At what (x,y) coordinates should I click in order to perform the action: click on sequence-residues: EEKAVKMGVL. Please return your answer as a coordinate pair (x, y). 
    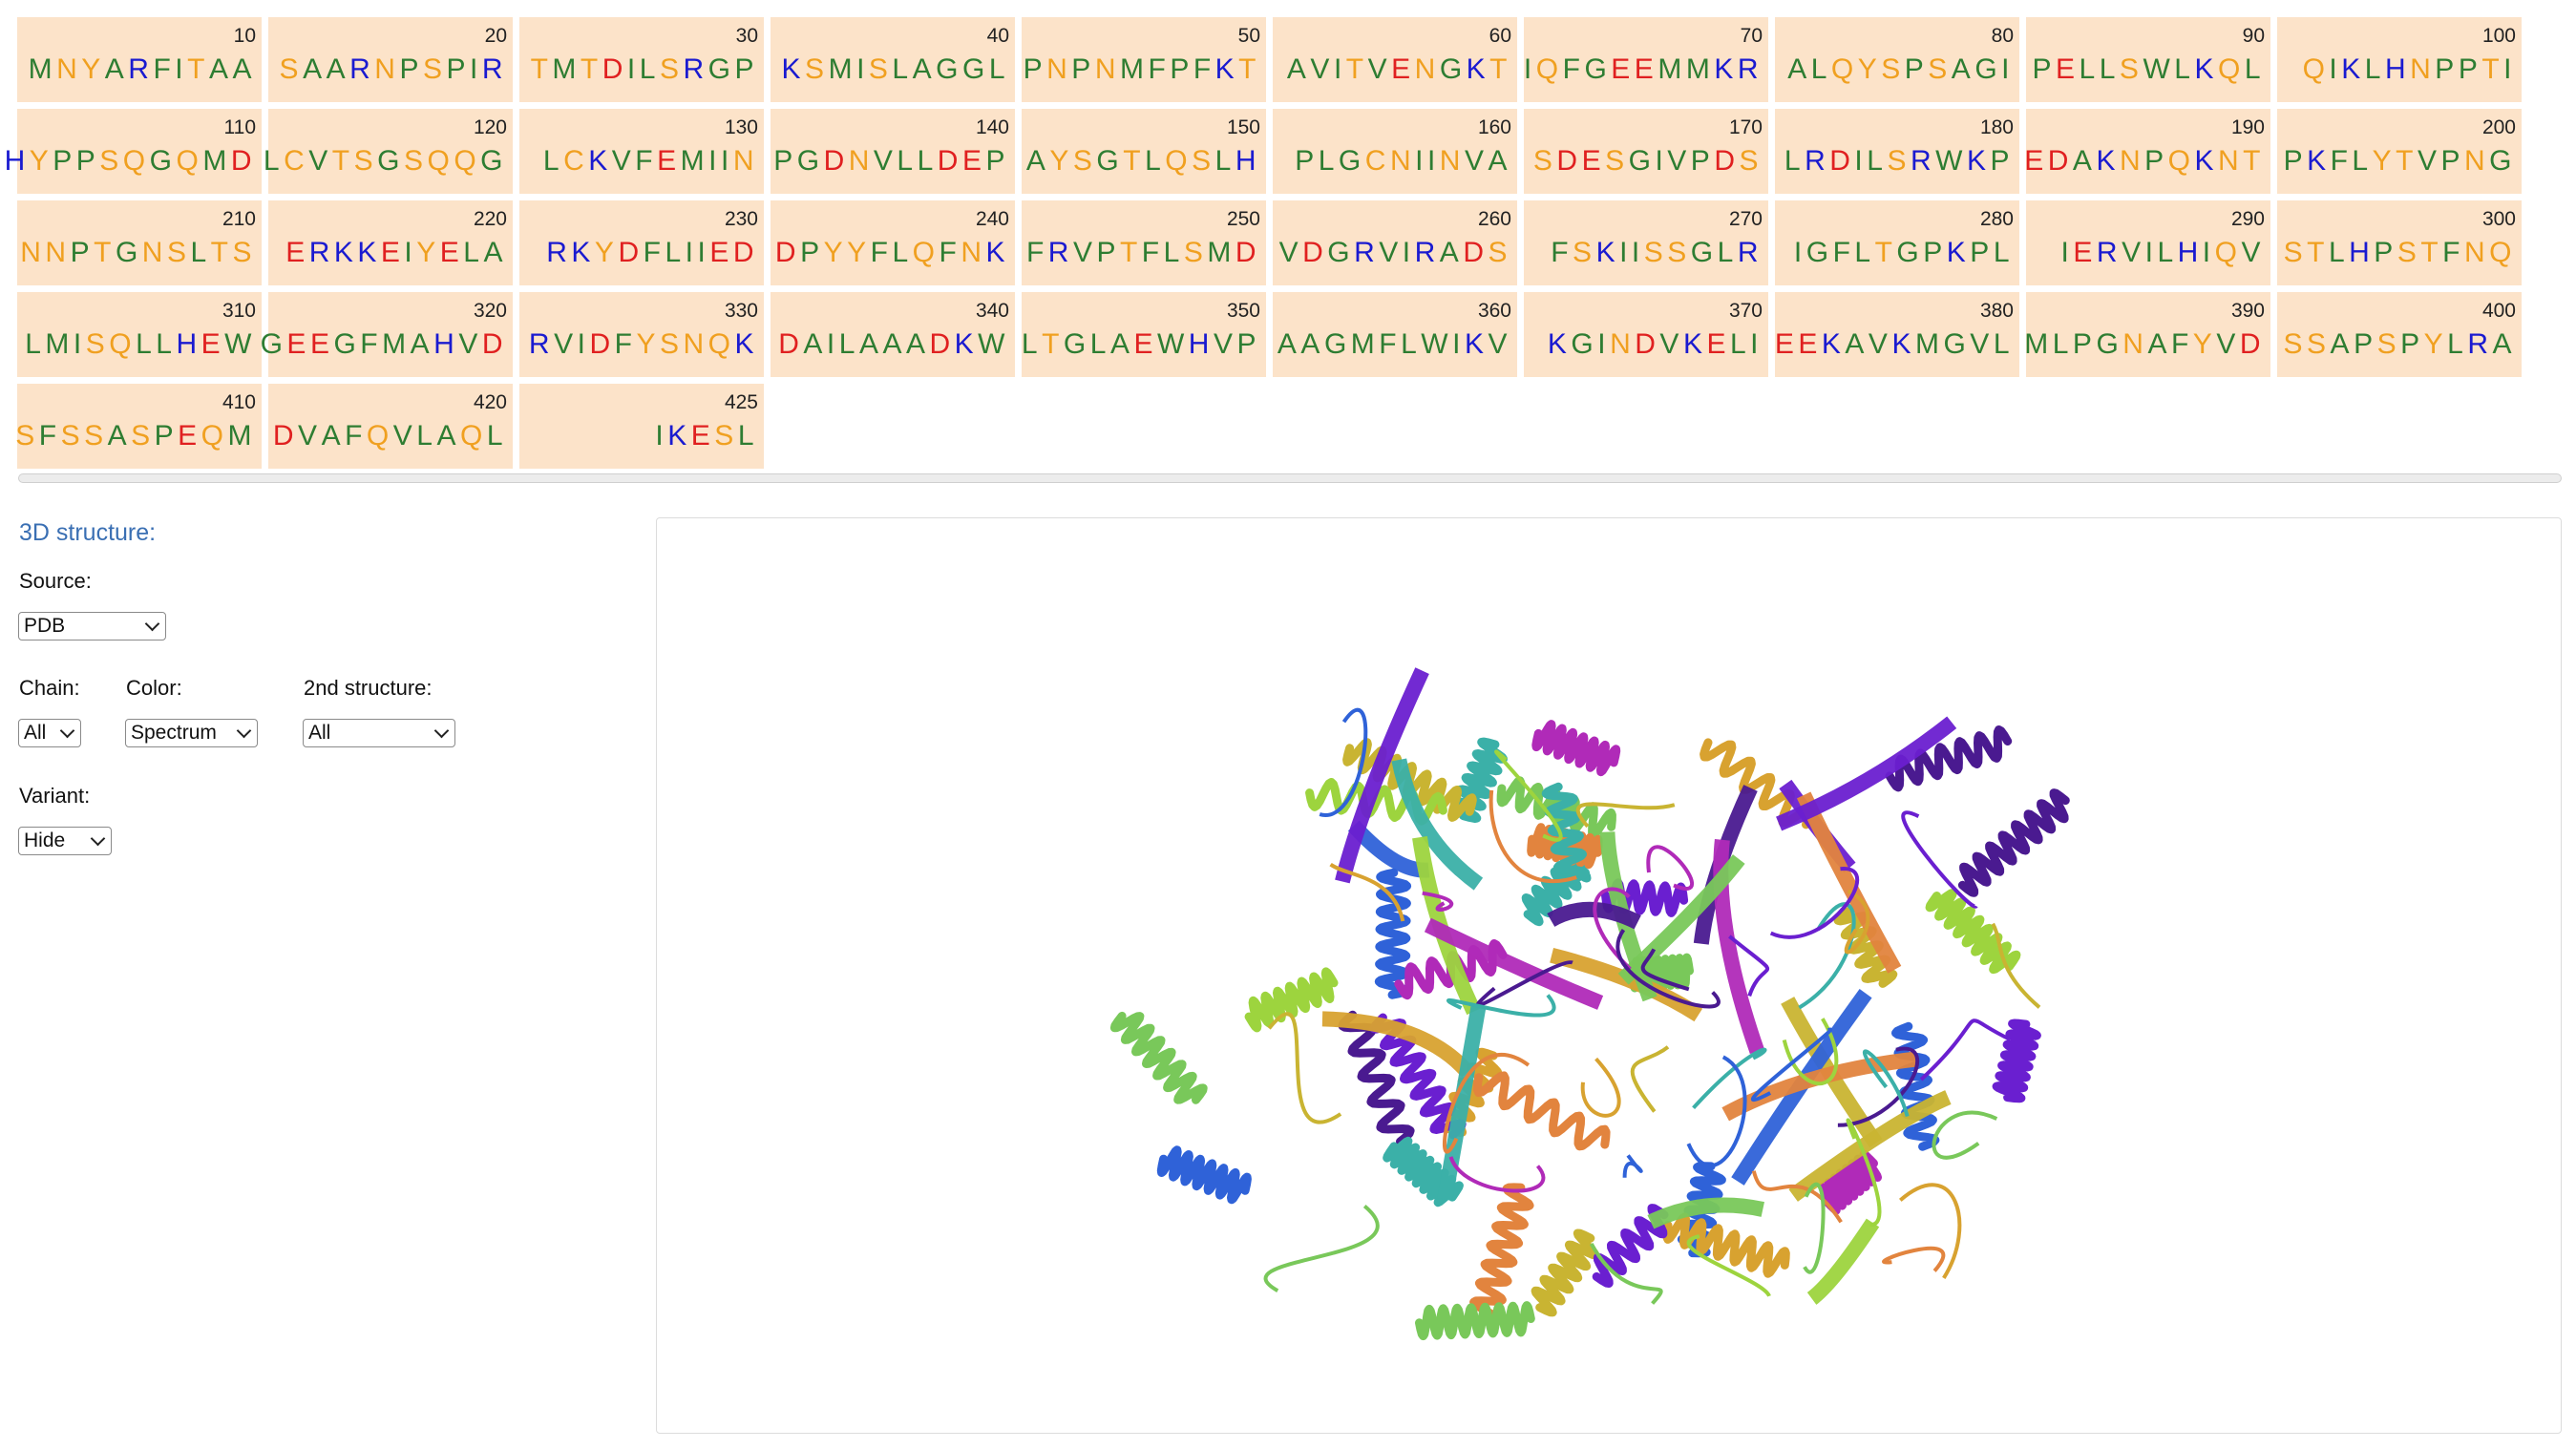
    Looking at the image, I should click on (1894, 344).